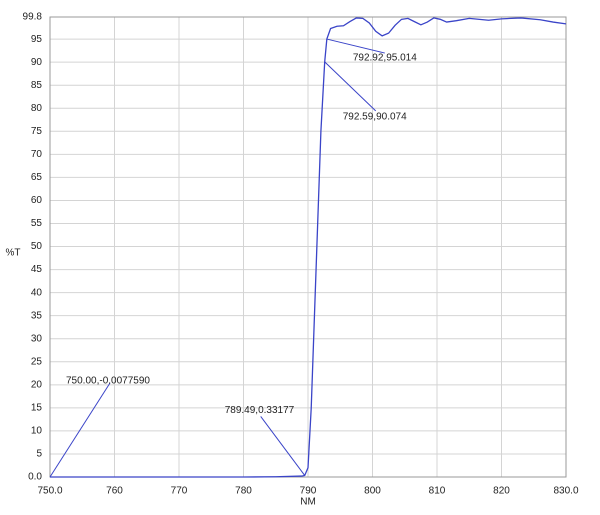 The image size is (600, 515). I want to click on x-axis-label: NM, so click(308, 502).